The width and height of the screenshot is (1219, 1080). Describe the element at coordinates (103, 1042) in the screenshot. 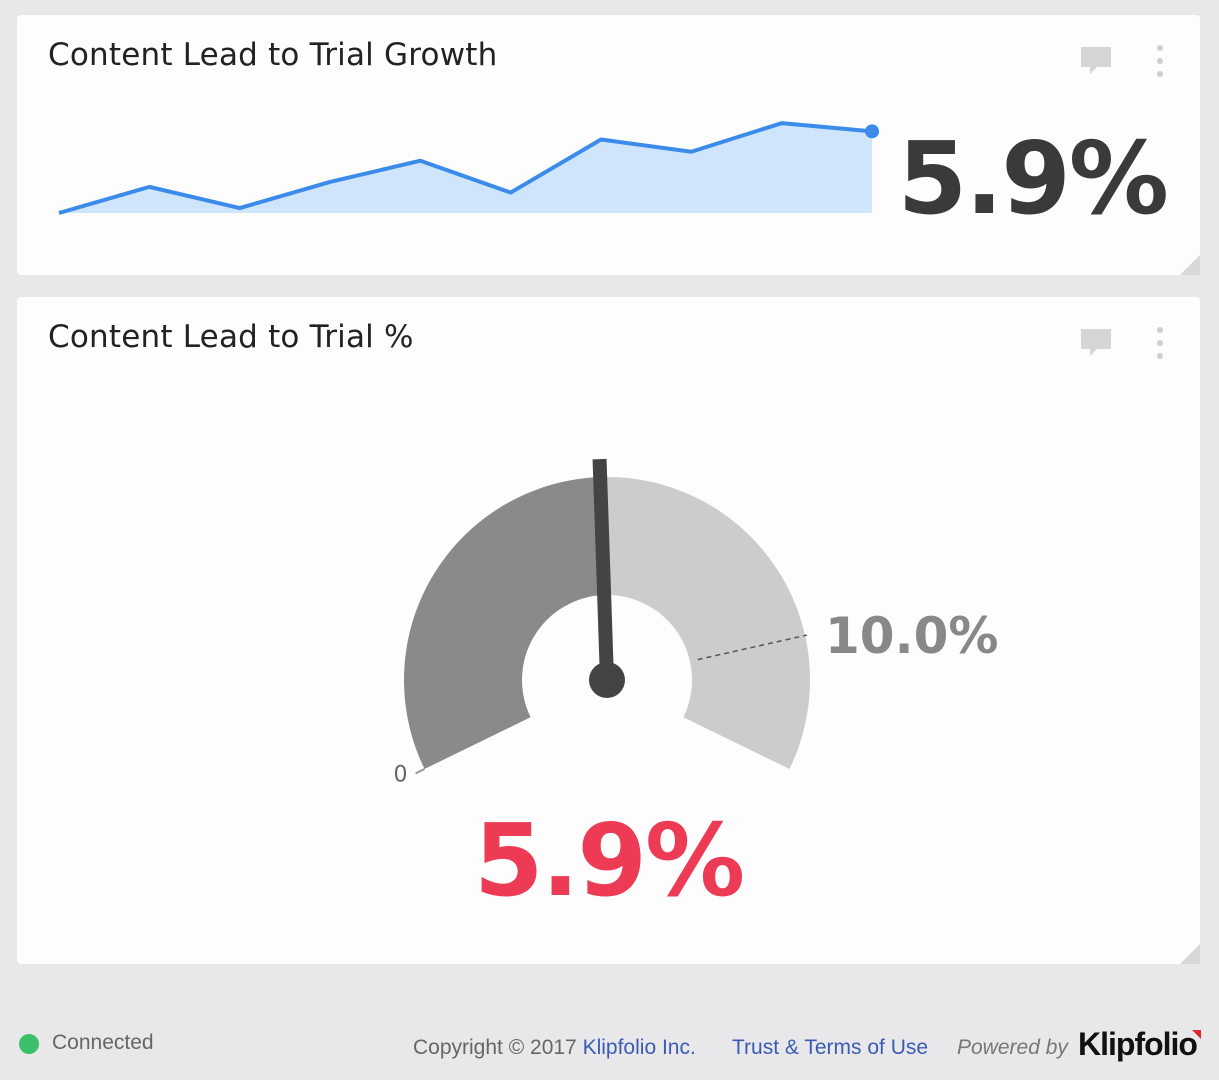

I see `connection-status: Connected` at that location.